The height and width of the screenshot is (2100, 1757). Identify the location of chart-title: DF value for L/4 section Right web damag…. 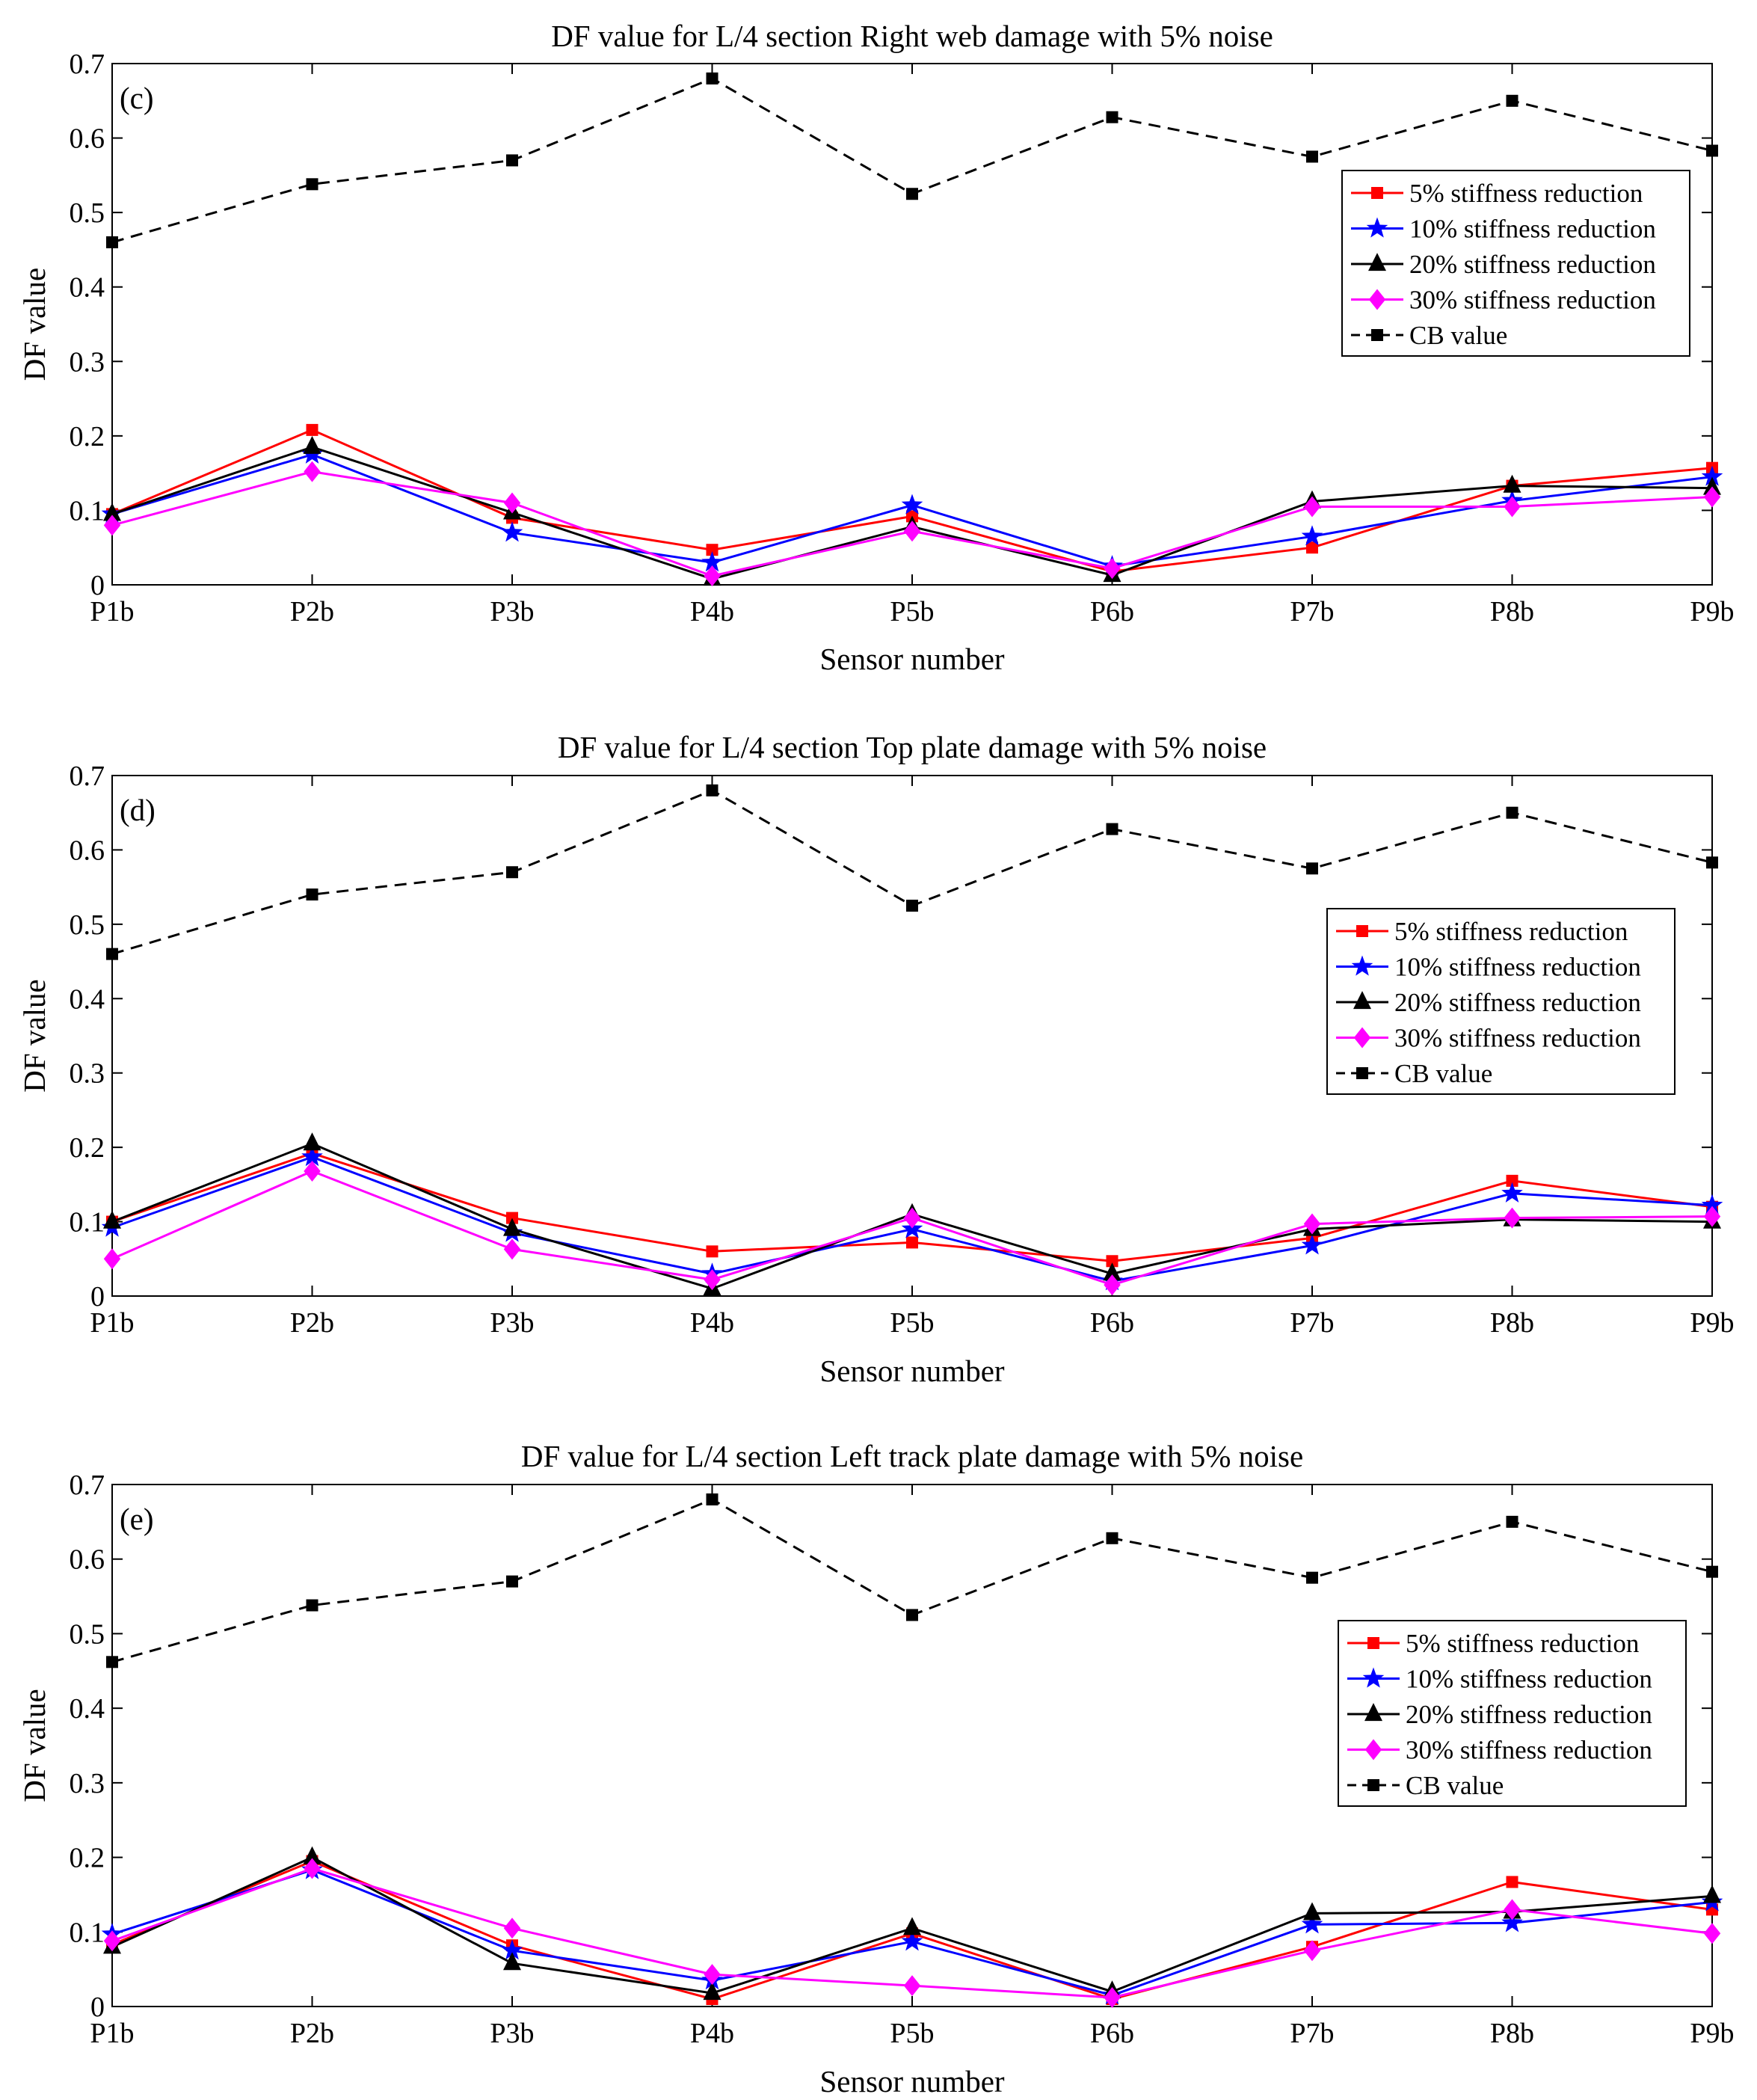
(912, 36).